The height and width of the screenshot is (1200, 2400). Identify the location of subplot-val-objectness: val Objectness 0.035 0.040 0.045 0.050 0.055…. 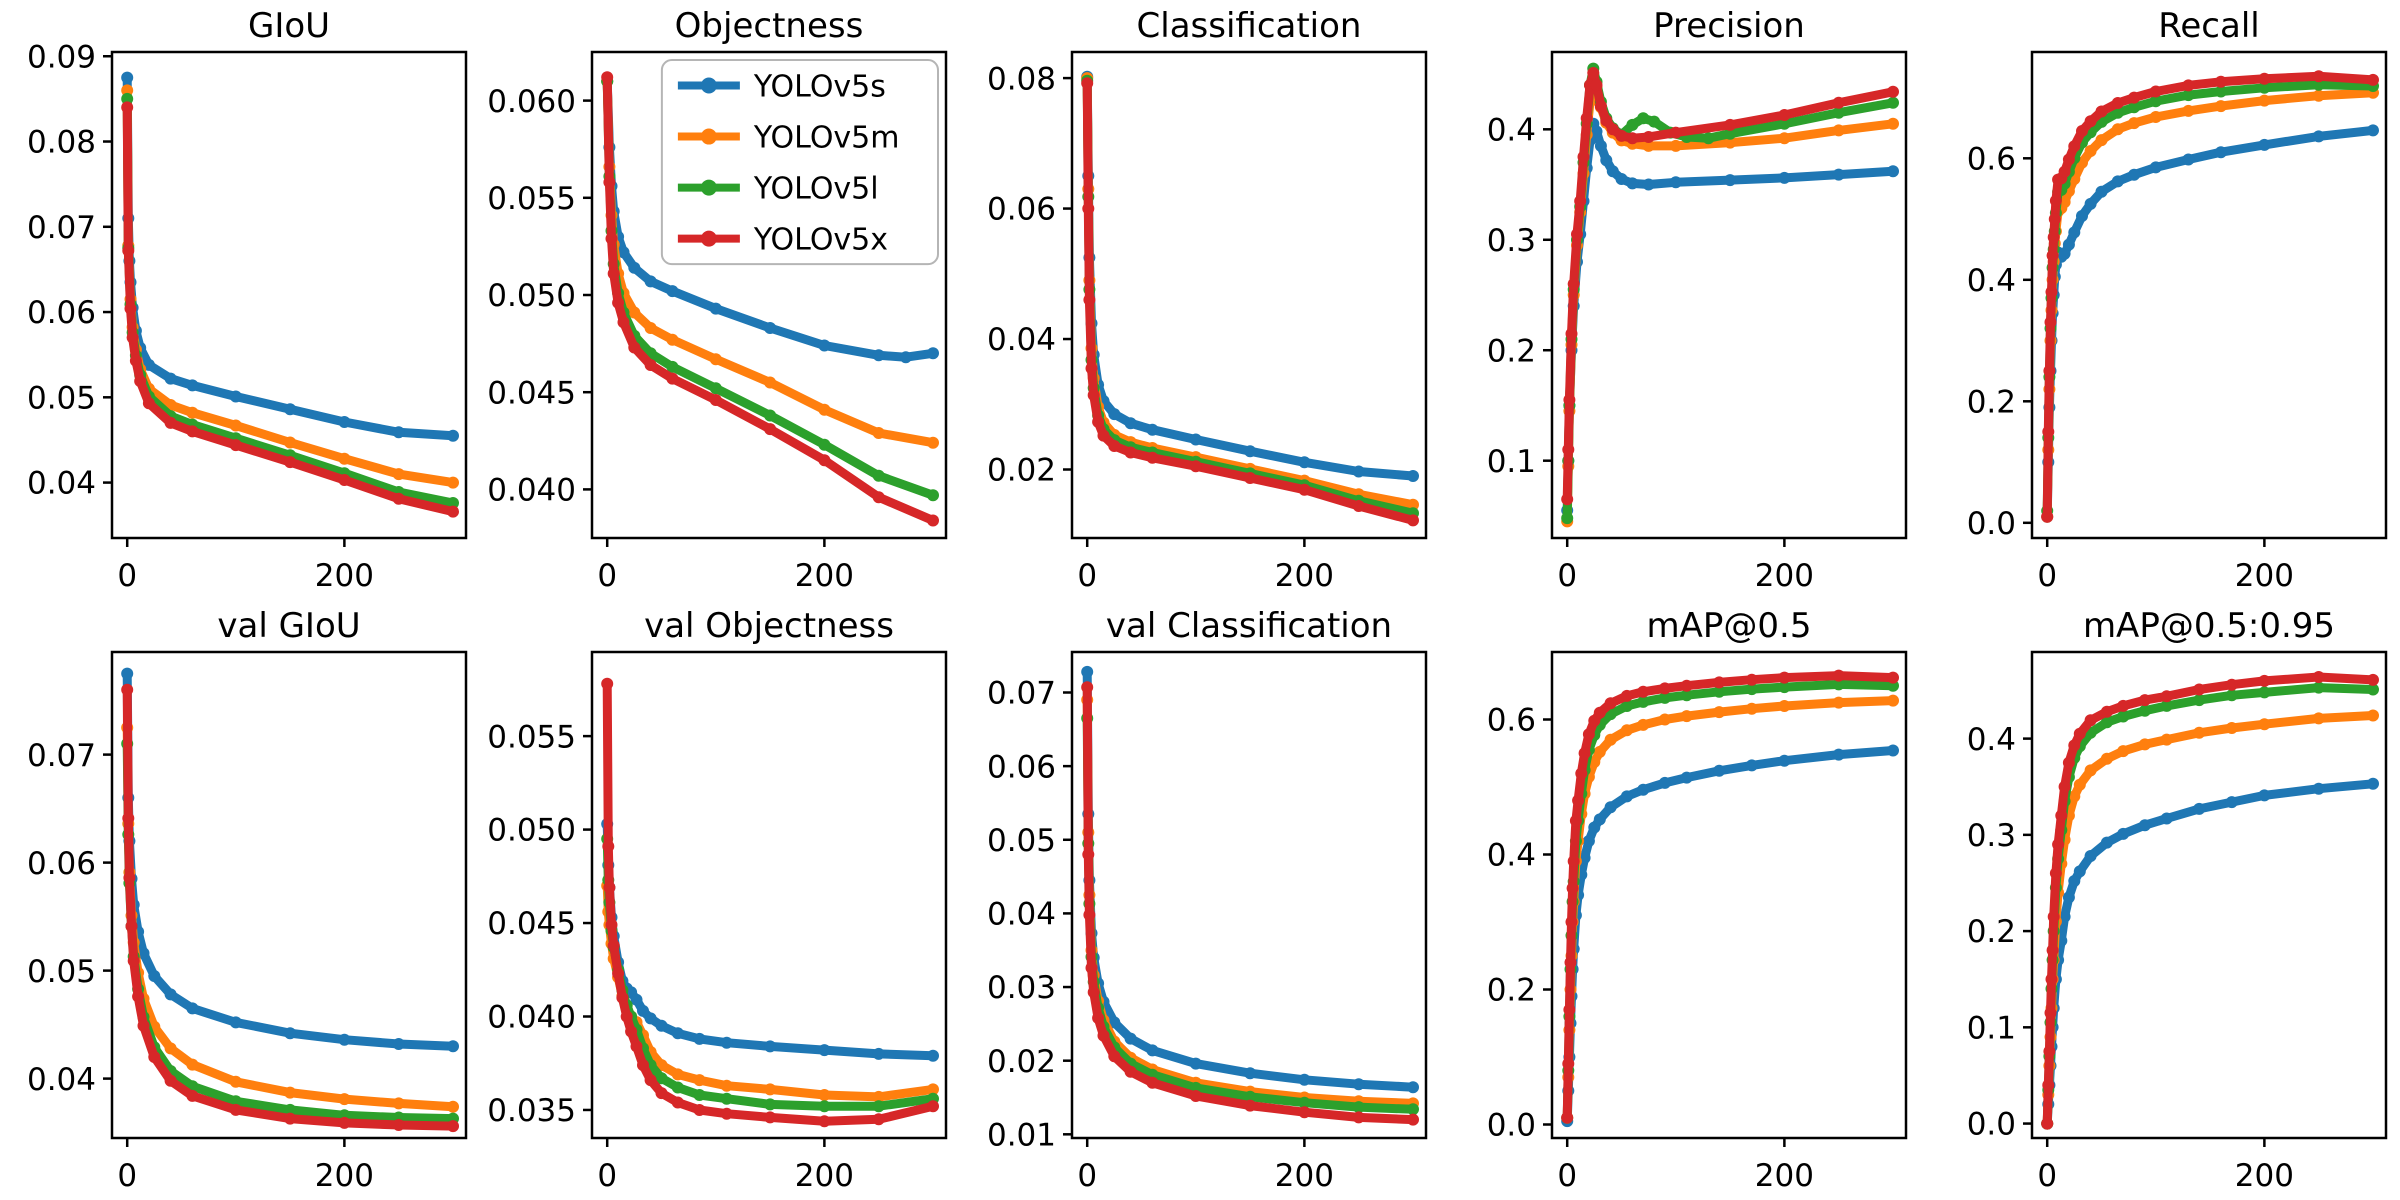
(720, 900).